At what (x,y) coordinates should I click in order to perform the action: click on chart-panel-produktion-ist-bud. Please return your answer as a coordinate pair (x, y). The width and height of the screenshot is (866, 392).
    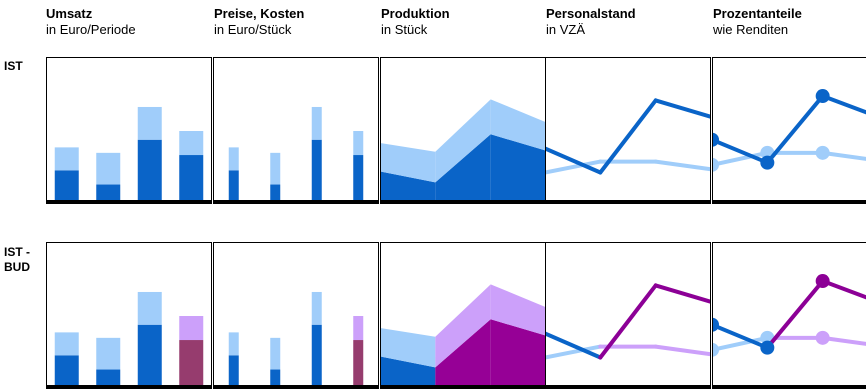
    Looking at the image, I should click on (463, 315).